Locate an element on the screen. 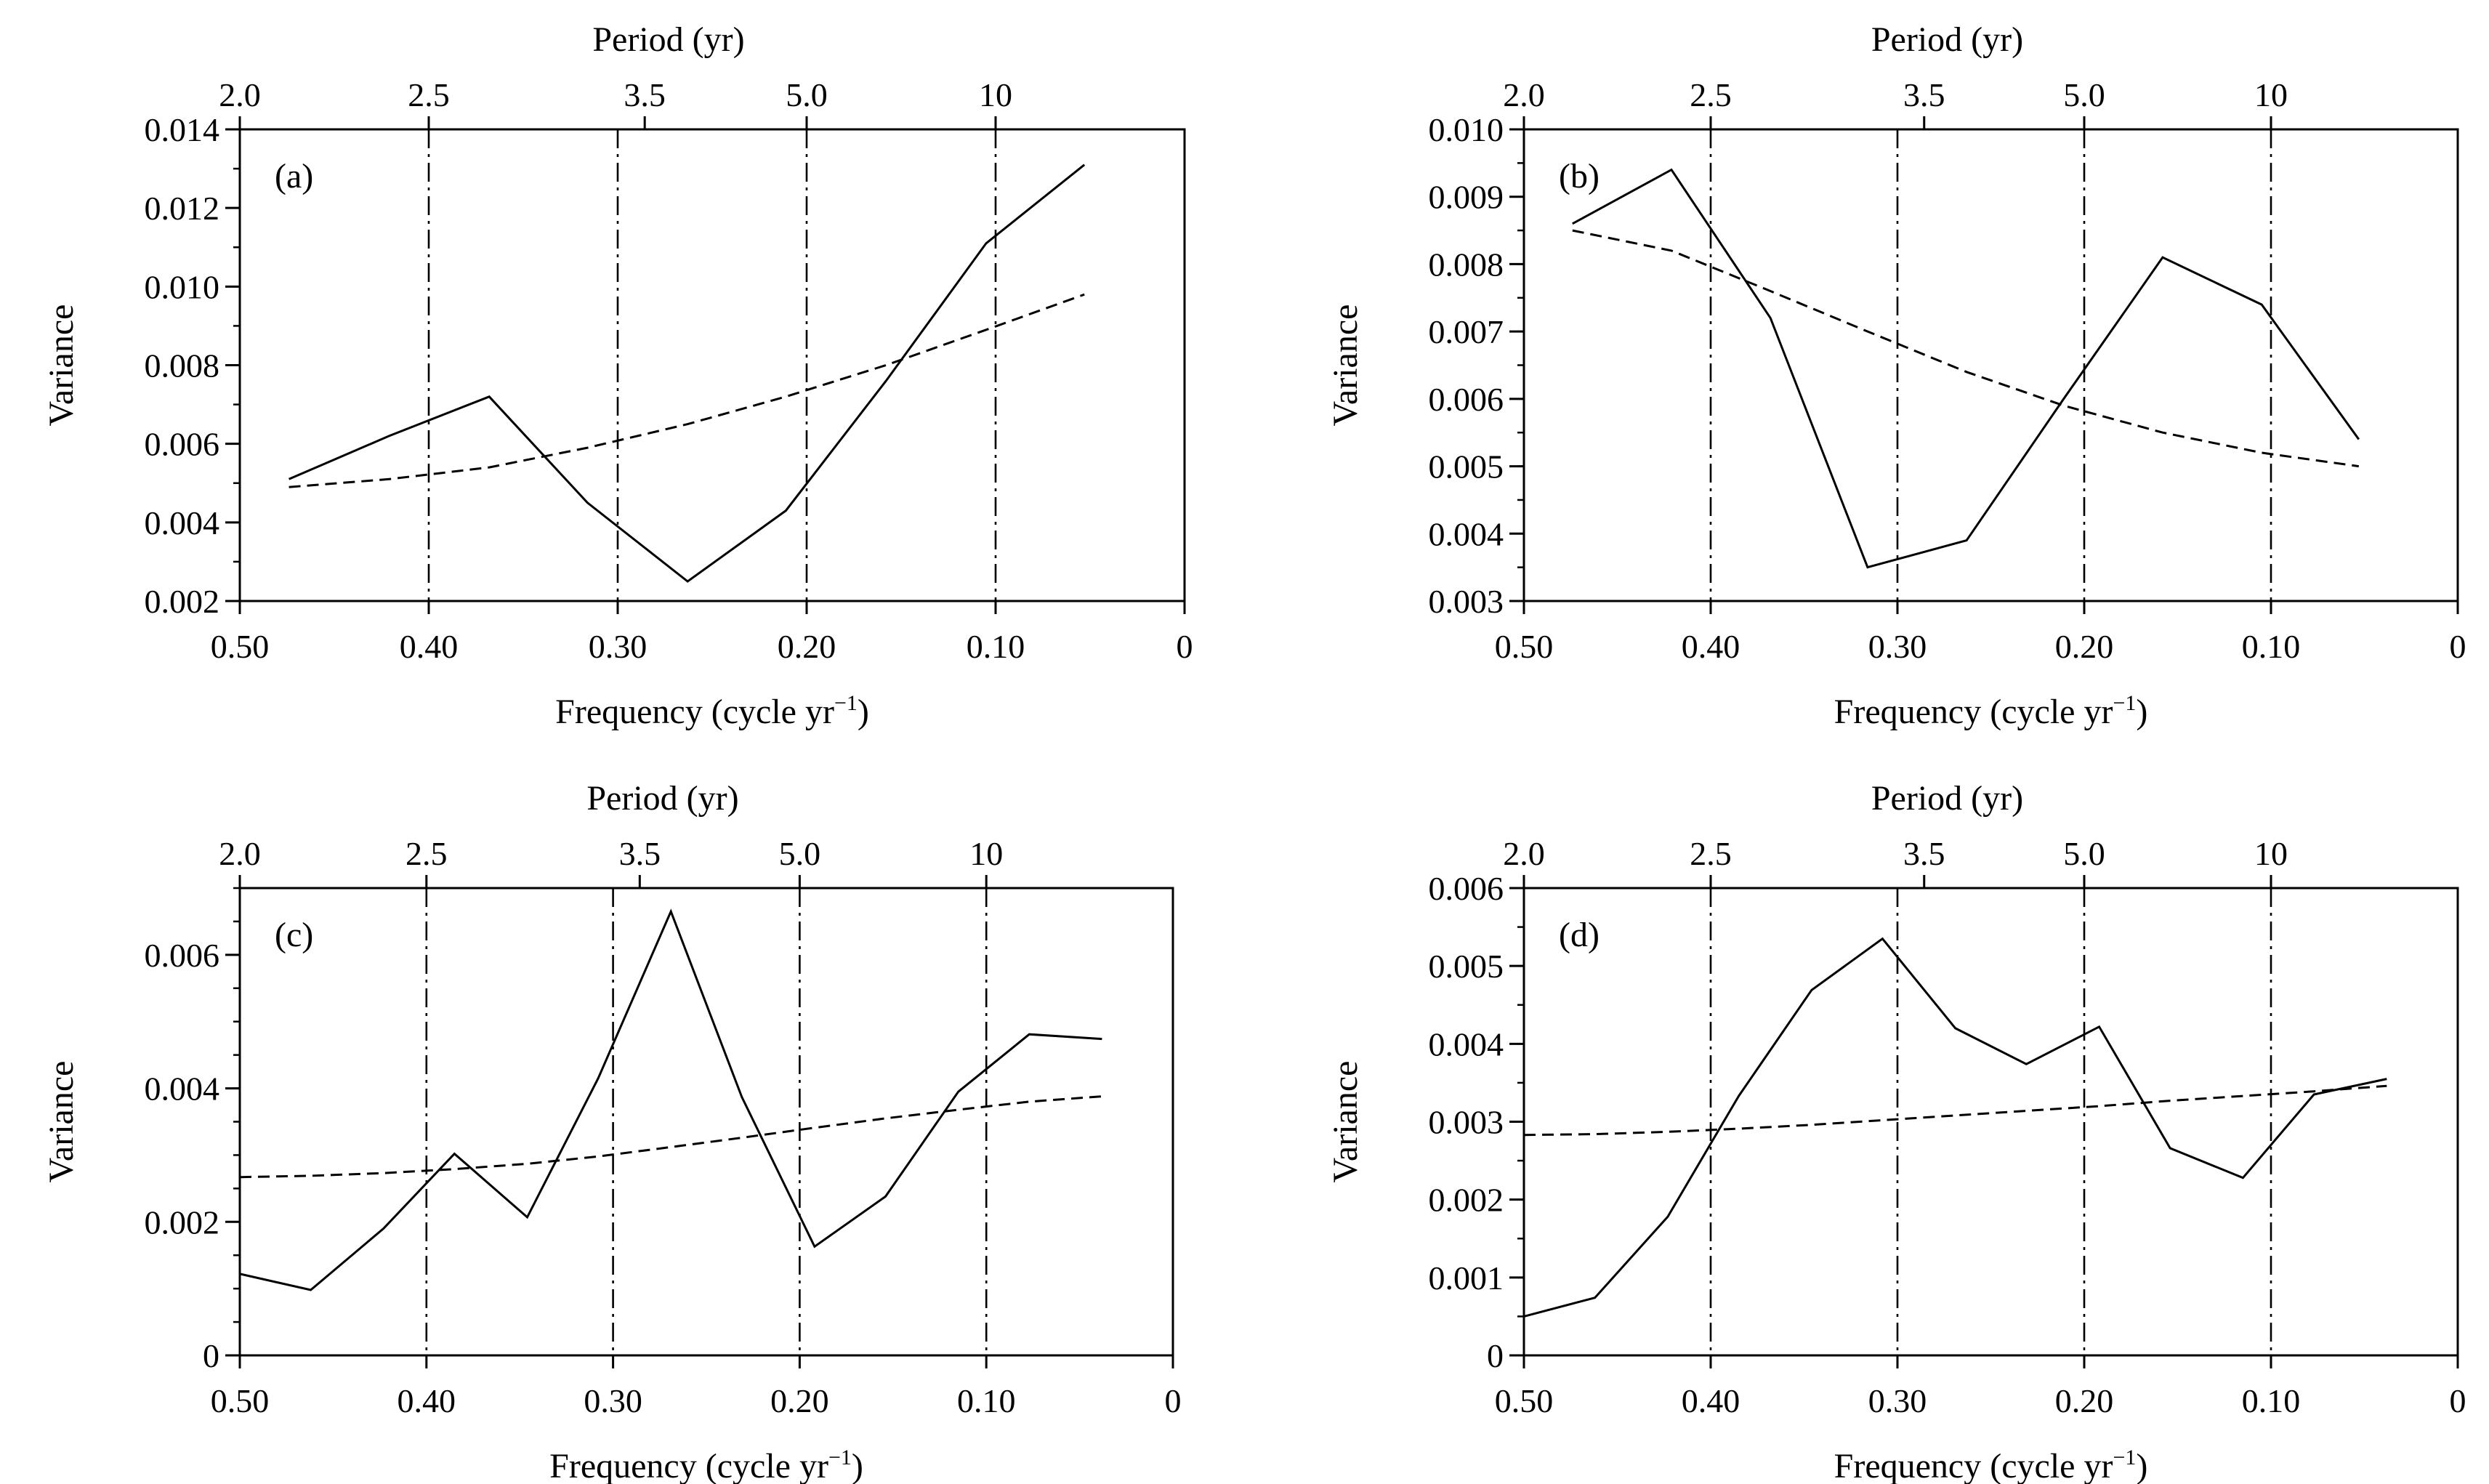 This screenshot has height=1484, width=2489. y-tick-label: 0.010 is located at coordinates (1466, 129).